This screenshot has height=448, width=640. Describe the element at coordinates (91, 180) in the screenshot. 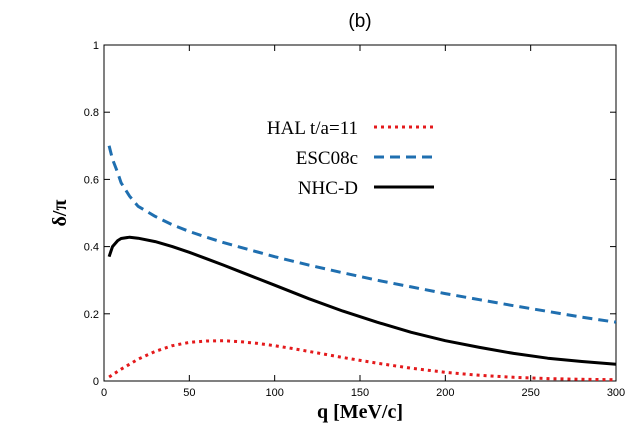

I see `y-tick-label: 0.6` at that location.